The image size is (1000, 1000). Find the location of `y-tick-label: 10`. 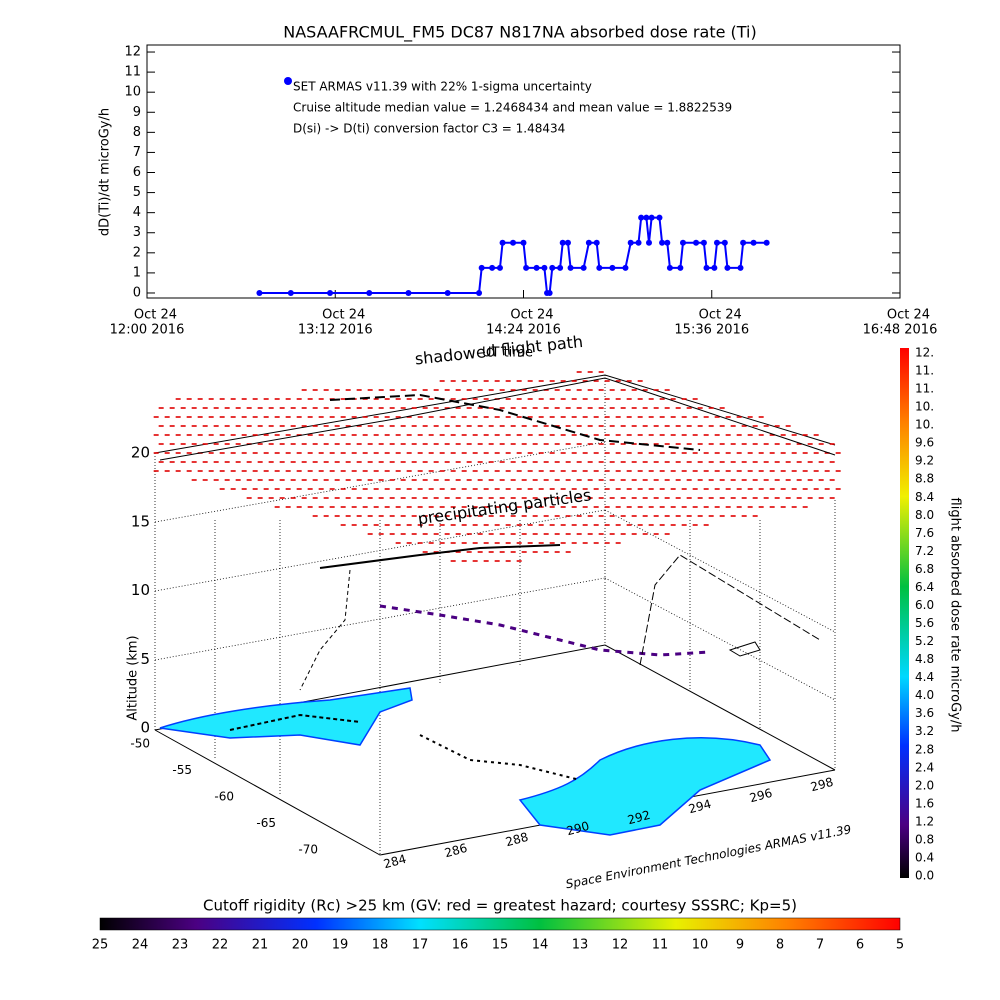

y-tick-label: 10 is located at coordinates (132, 92).